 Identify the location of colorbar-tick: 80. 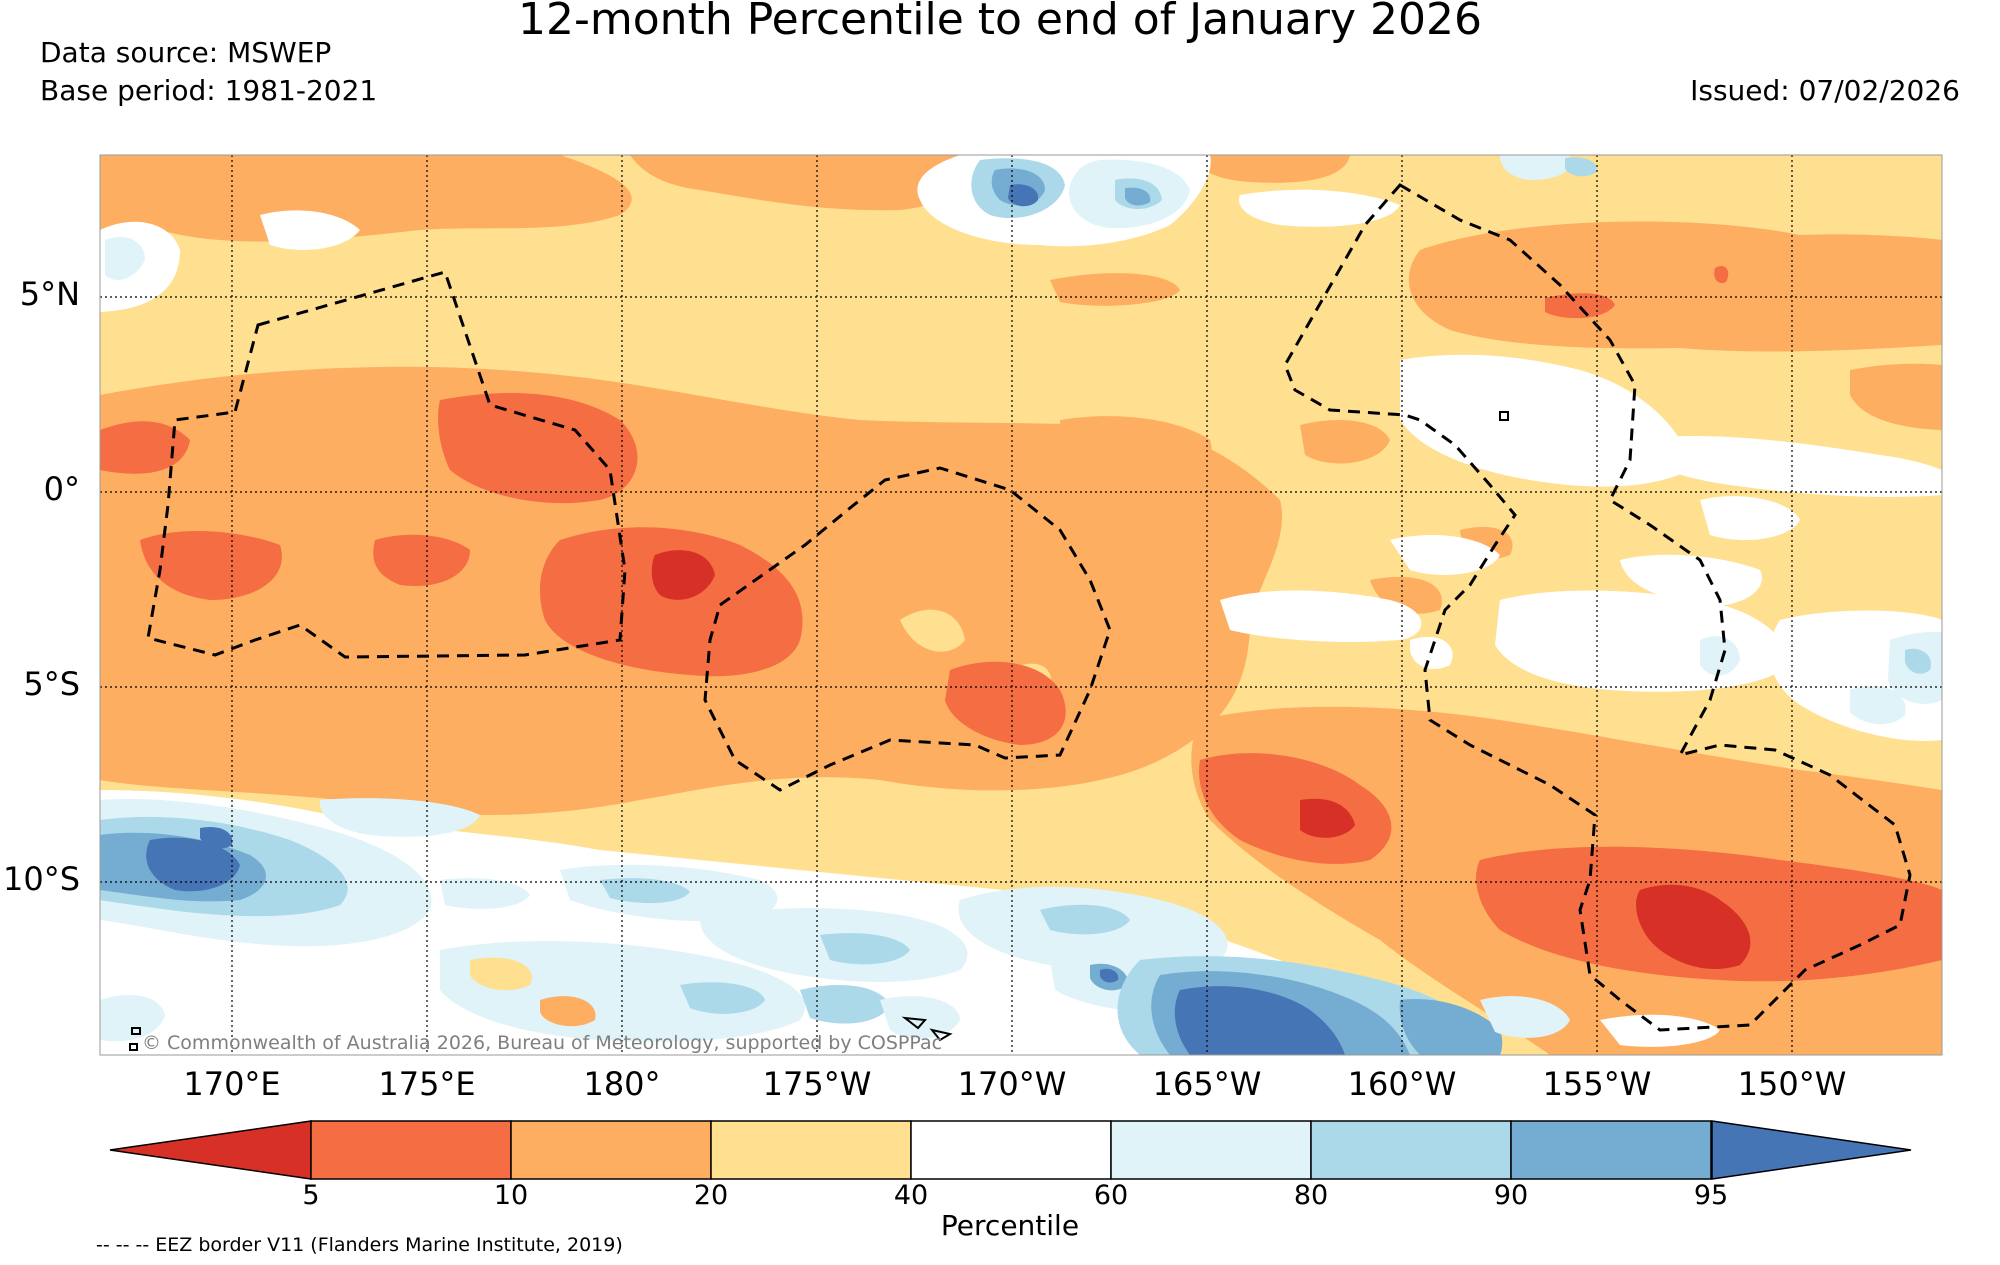
(1311, 1195).